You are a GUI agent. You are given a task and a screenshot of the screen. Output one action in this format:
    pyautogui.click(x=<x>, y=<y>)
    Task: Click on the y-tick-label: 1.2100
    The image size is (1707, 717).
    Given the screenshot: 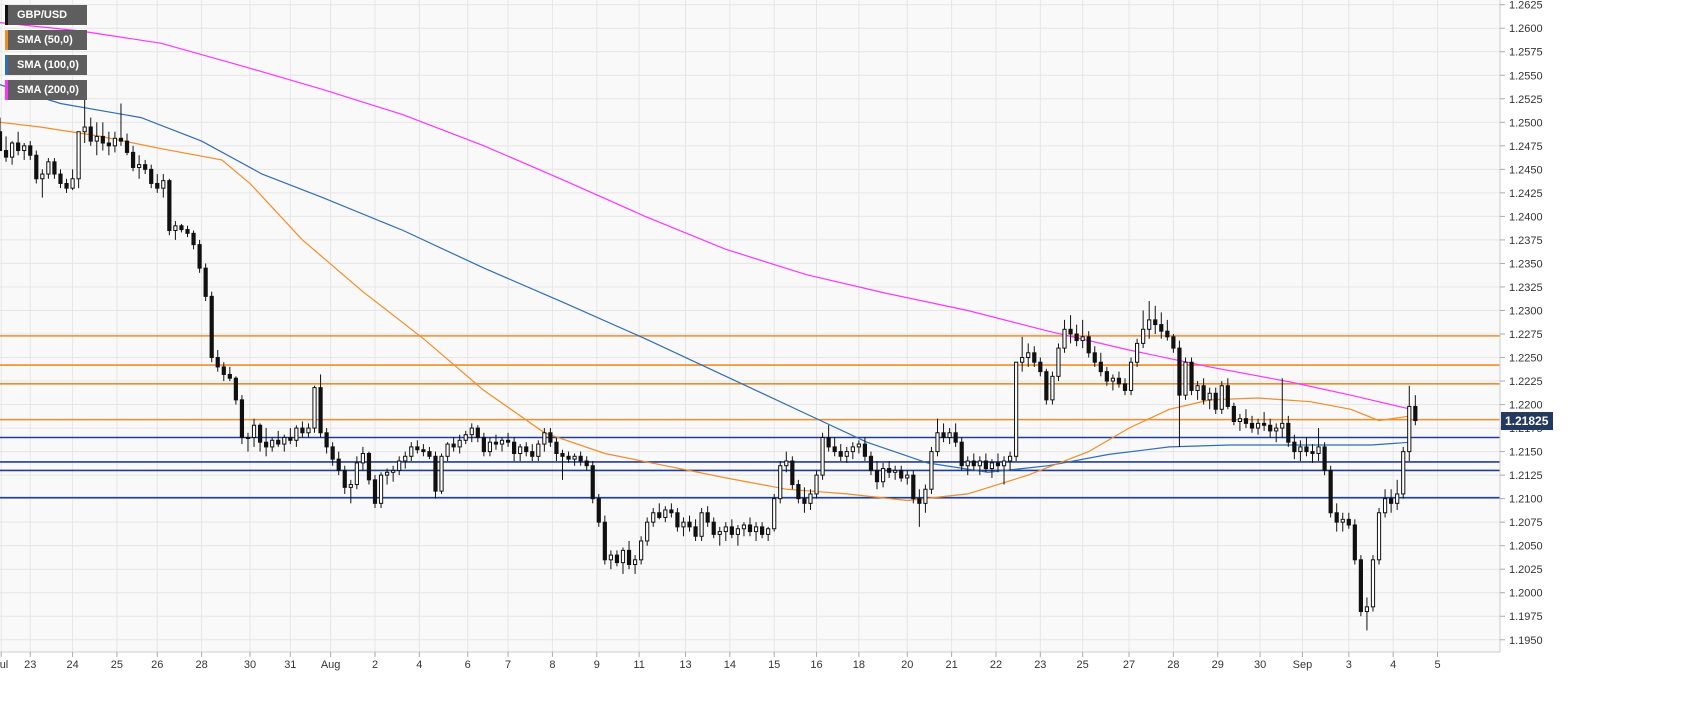 What is the action you would take?
    pyautogui.click(x=1526, y=500)
    